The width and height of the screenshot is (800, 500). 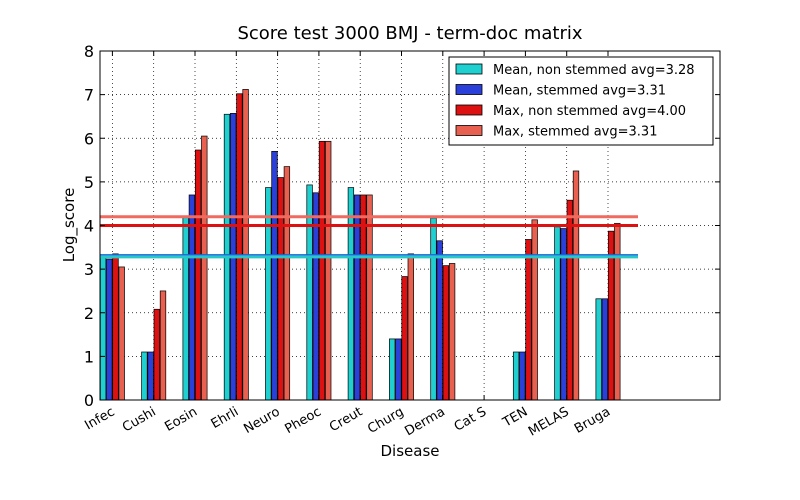 I want to click on y-tick-label: 7, so click(x=89, y=95).